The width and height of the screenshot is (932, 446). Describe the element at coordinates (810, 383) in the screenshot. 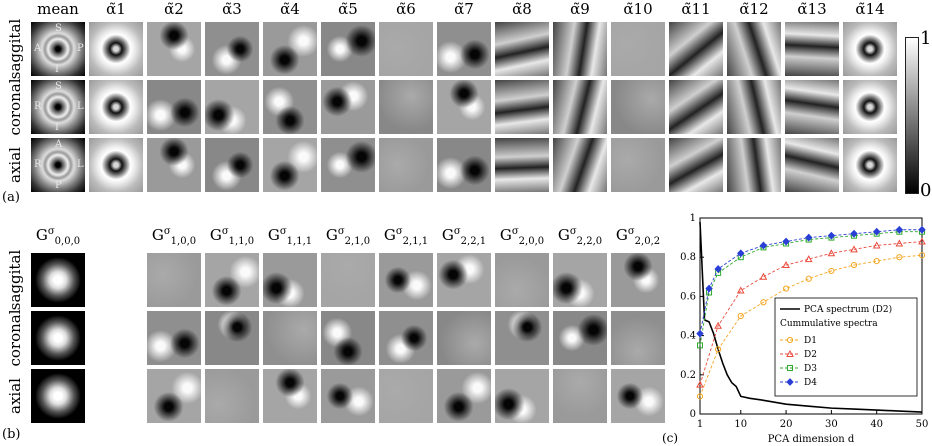

I see `legend-entry: D4` at that location.